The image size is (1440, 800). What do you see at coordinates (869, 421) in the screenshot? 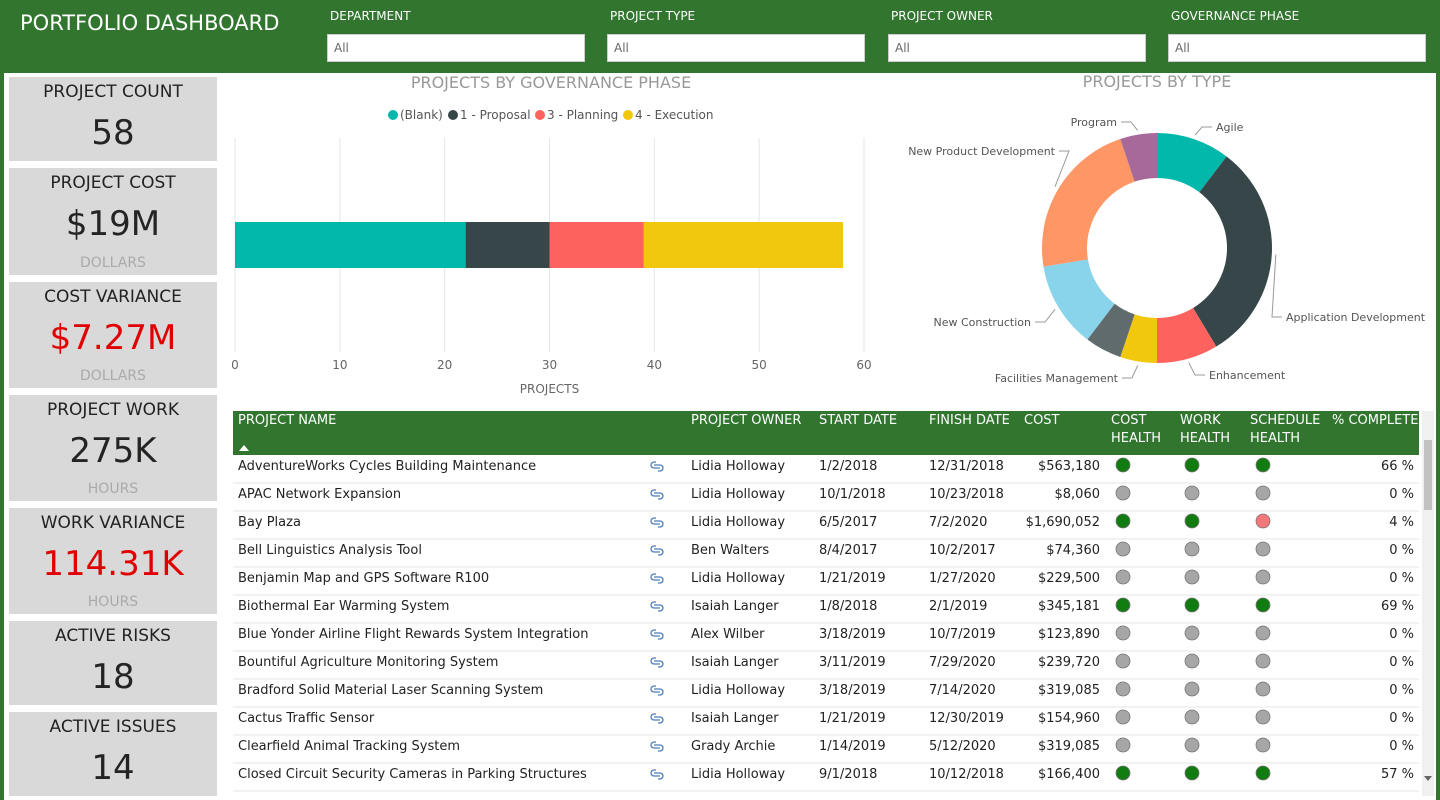
I see `column-header: START DATE` at bounding box center [869, 421].